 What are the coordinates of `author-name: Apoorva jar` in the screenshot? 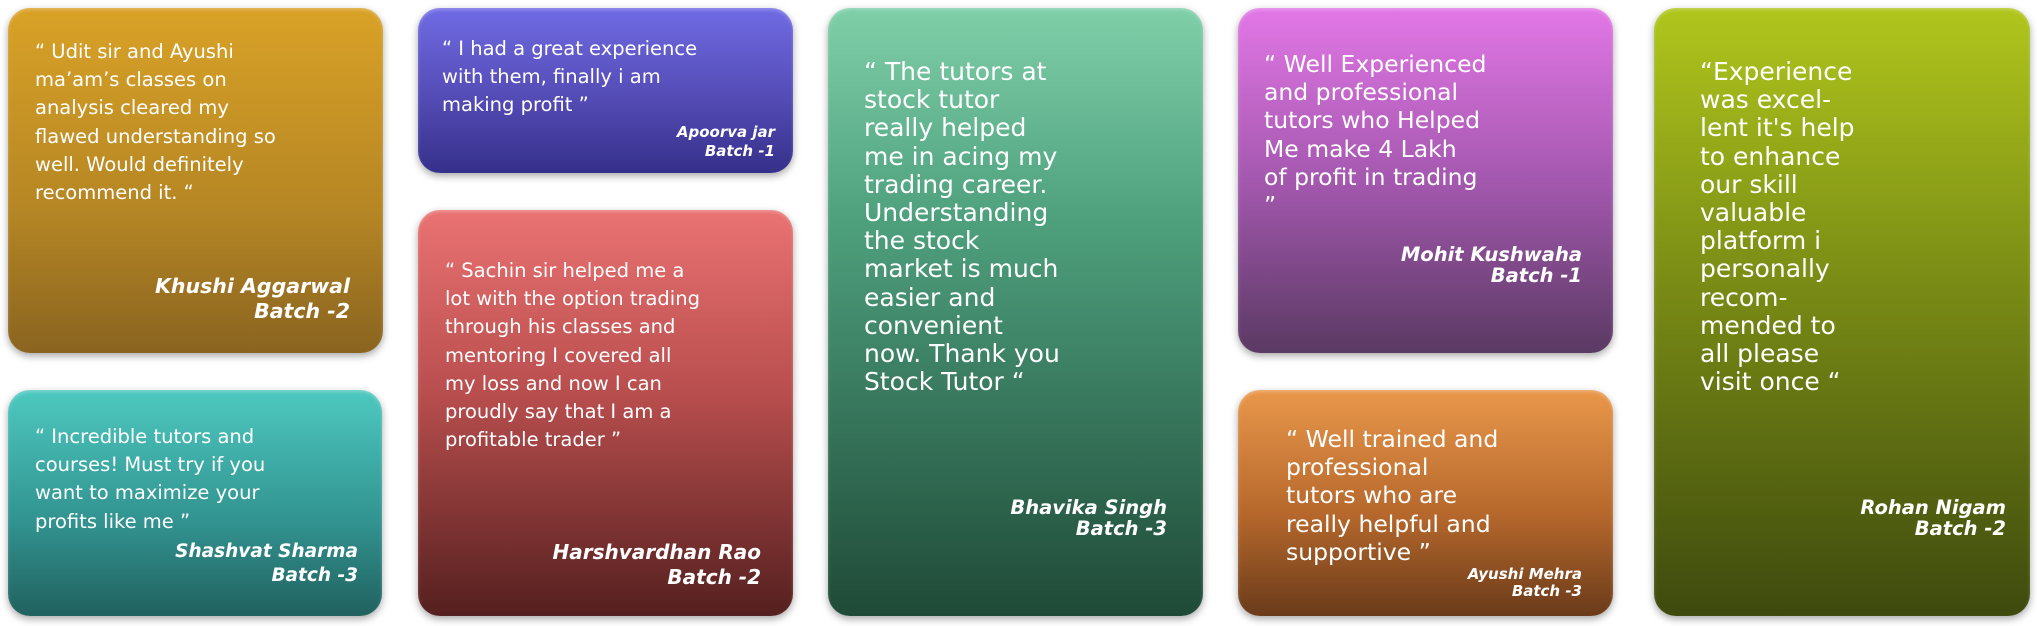 It's located at (725, 132).